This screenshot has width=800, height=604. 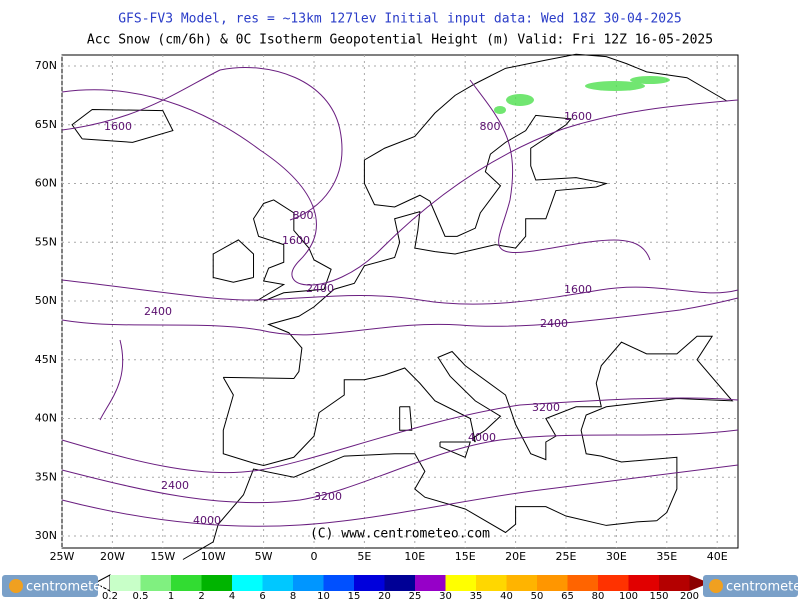 What do you see at coordinates (46, 241) in the screenshot?
I see `lat-label: 55N` at bounding box center [46, 241].